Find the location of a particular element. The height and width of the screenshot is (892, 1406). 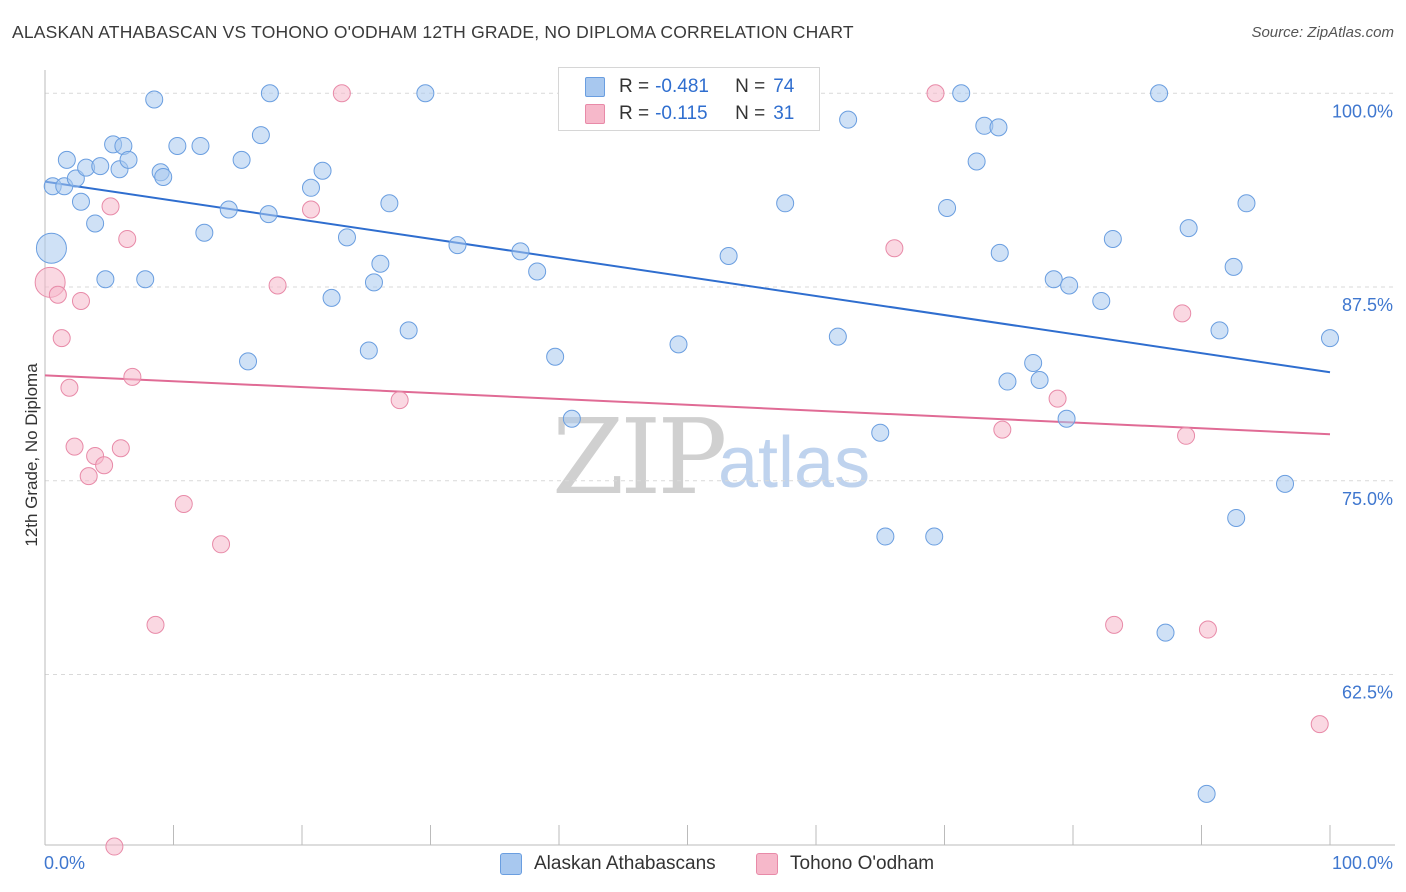

x-tick-label: 100.0% is located at coordinates (1362, 863).